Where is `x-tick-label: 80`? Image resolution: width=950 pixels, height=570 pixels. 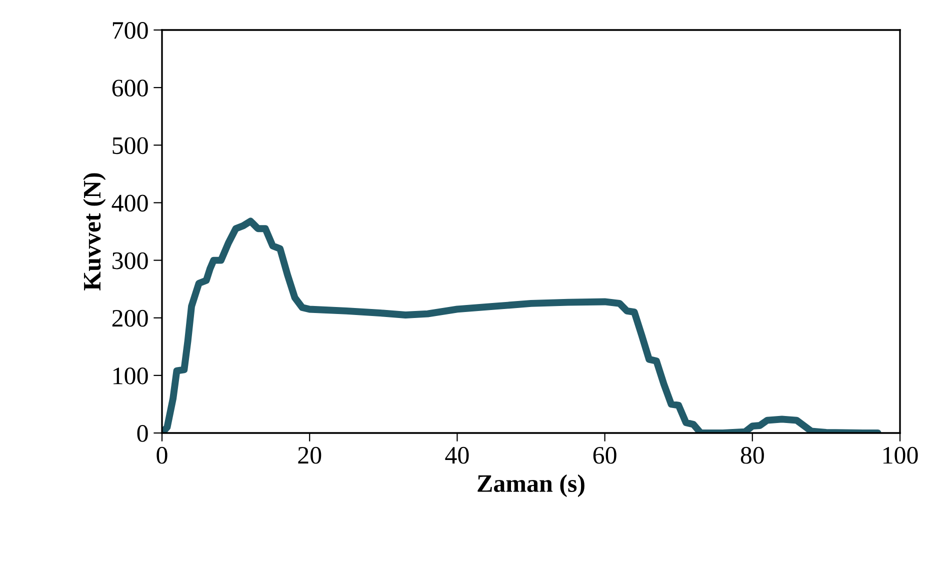 x-tick-label: 80 is located at coordinates (752, 455).